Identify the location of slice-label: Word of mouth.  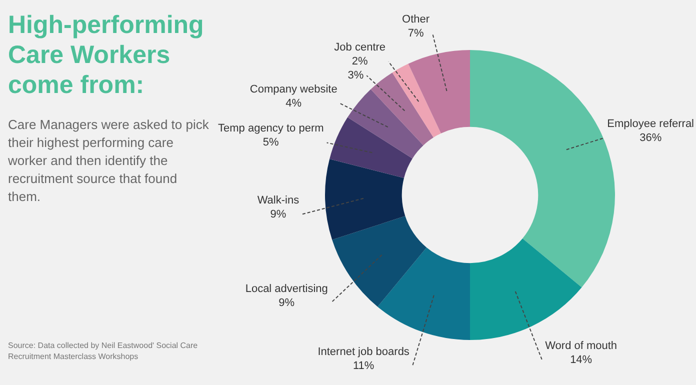
(581, 346).